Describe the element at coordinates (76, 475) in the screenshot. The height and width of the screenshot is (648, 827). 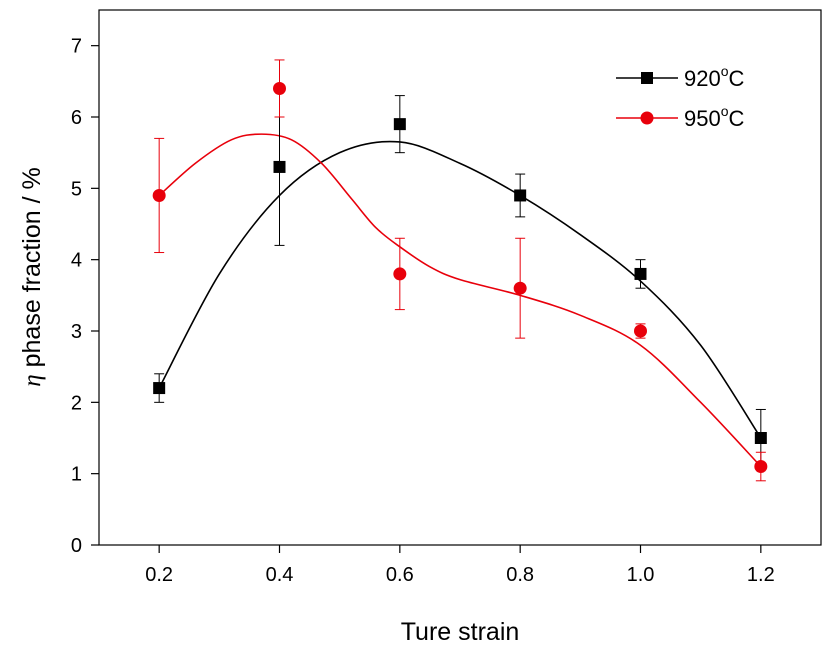
I see `y-tick-label: 1` at that location.